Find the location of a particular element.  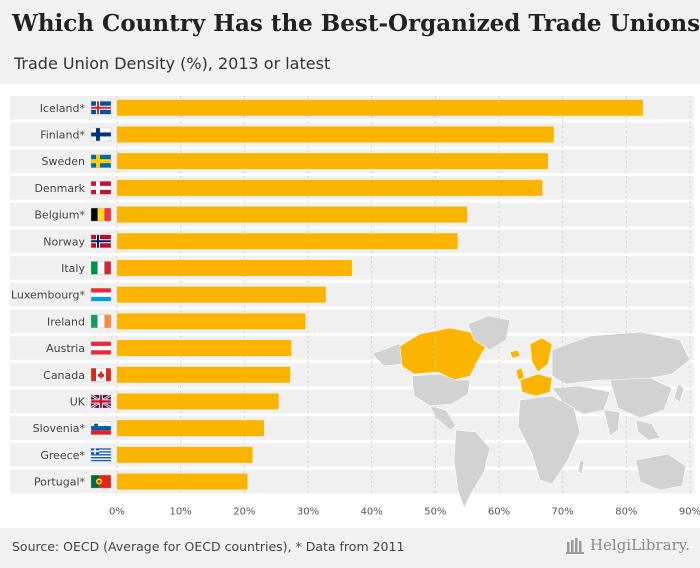

category-label: Norway is located at coordinates (64, 241).